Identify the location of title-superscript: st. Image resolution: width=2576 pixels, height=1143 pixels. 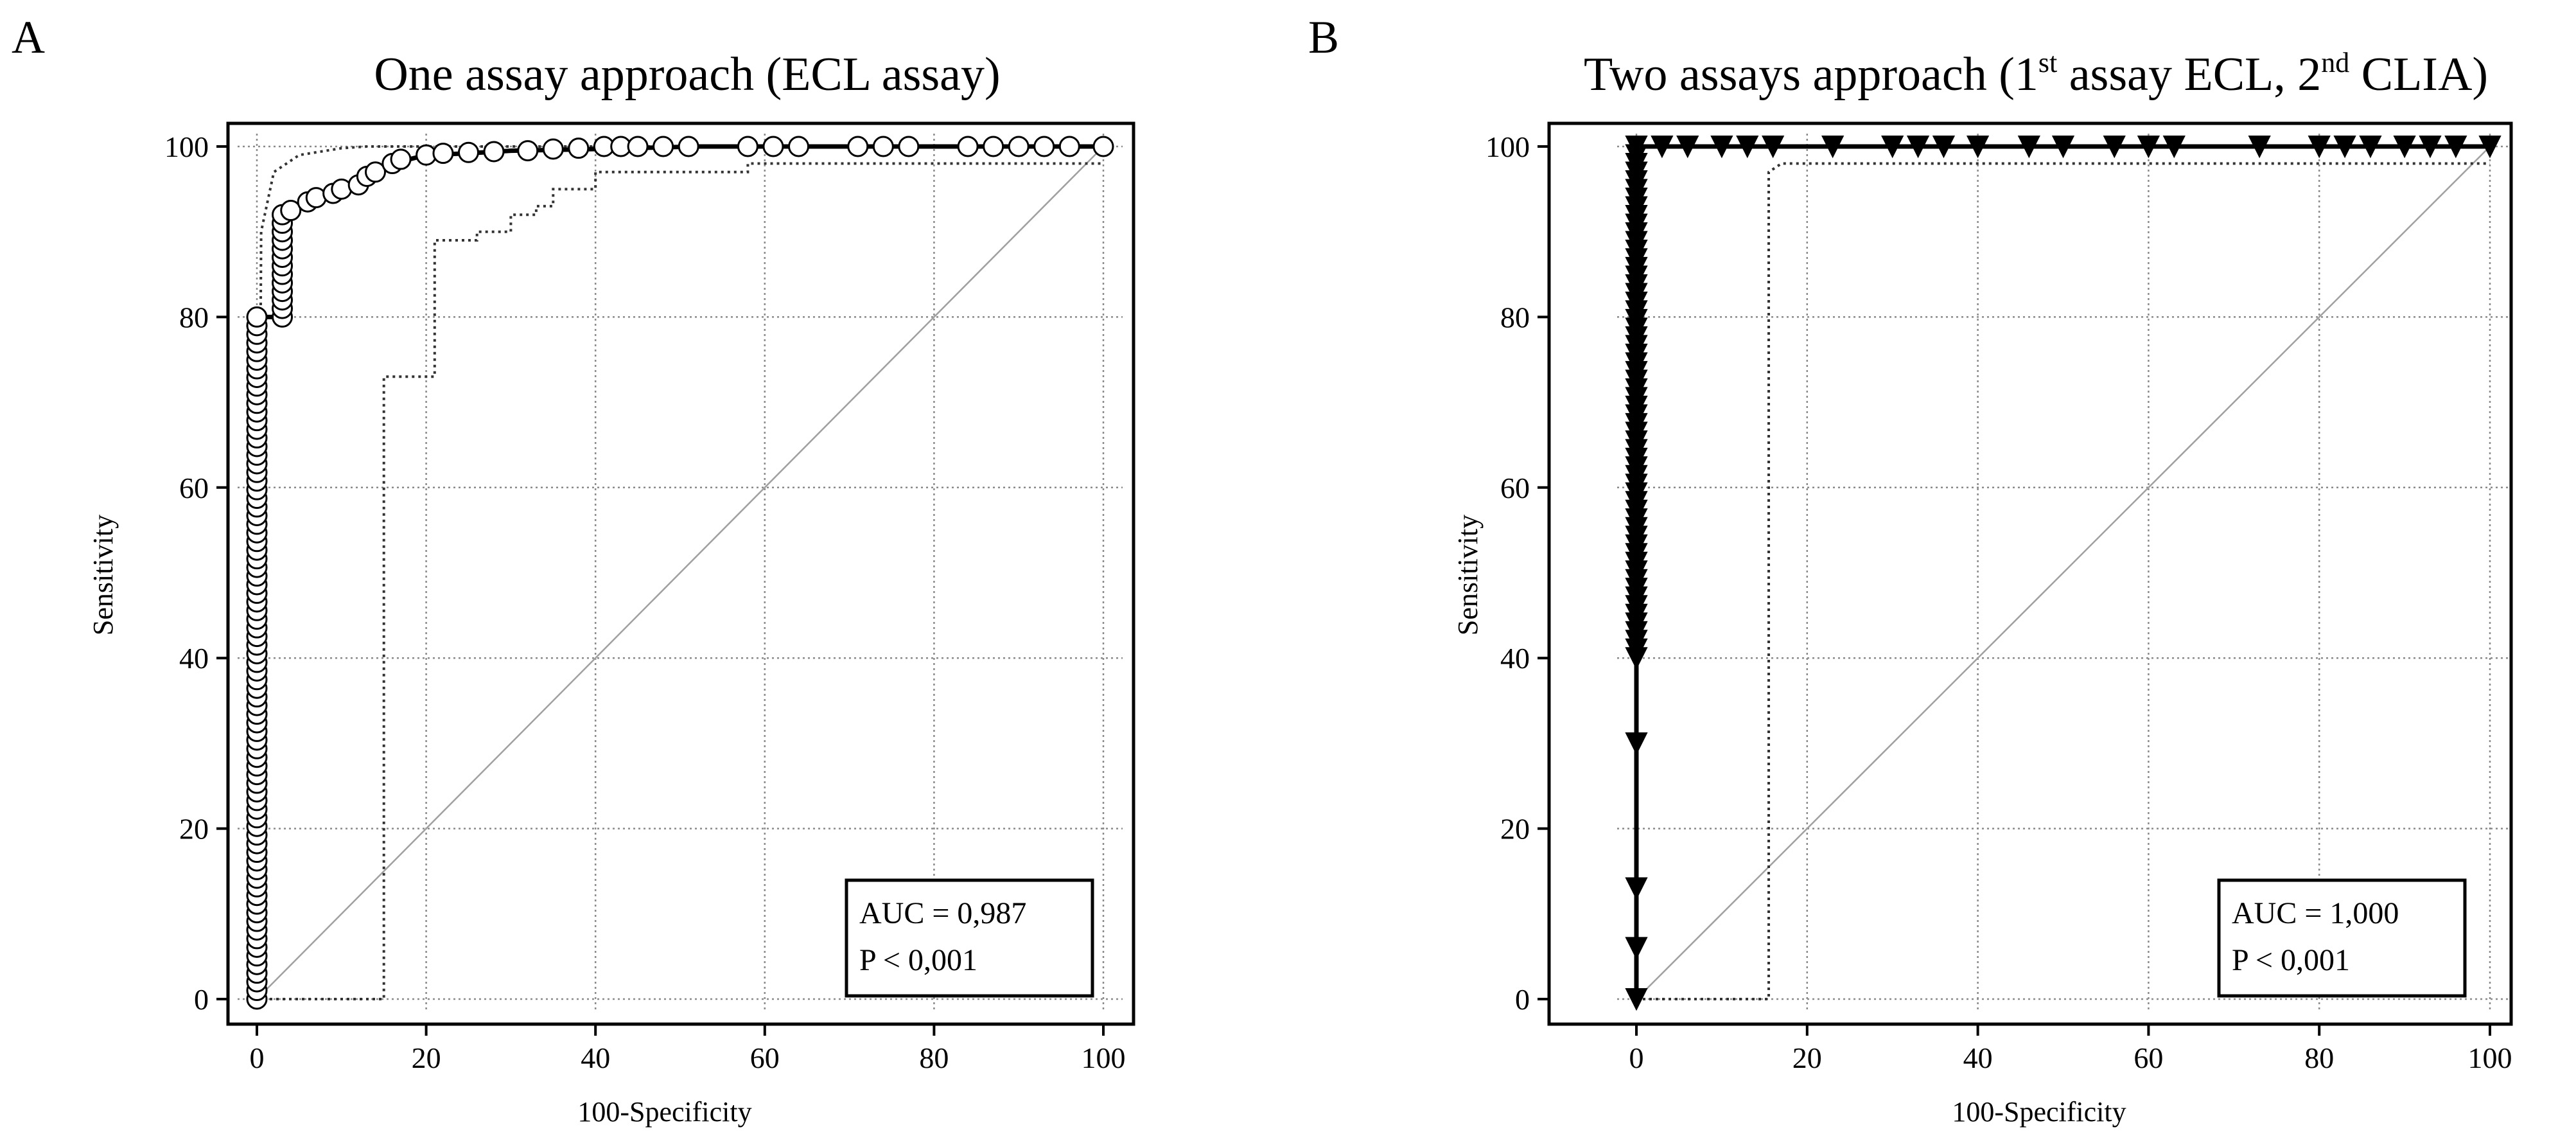
(2048, 63).